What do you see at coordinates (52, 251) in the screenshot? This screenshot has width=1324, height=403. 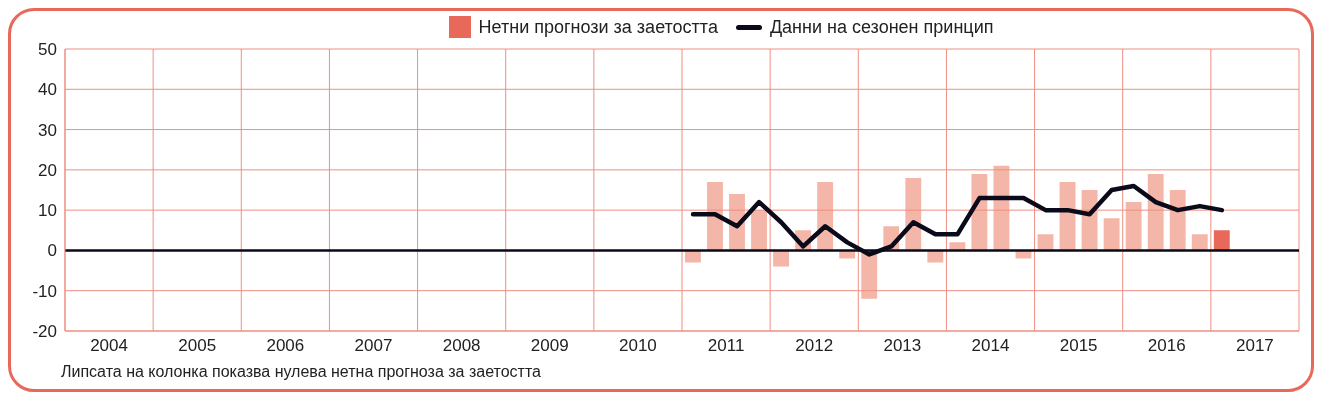 I see `y-tick-label: 0` at bounding box center [52, 251].